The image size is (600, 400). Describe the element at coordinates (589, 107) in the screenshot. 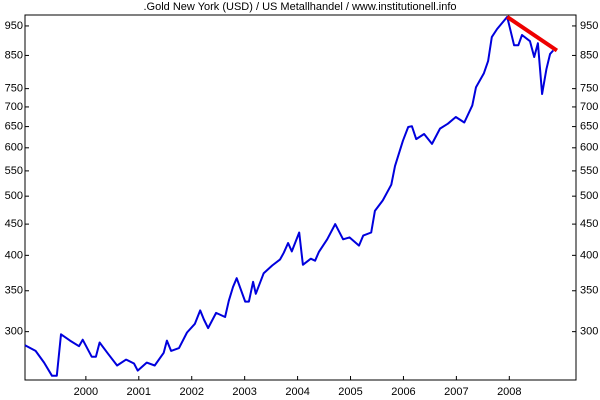

I see `y2-tick-label: 700` at that location.